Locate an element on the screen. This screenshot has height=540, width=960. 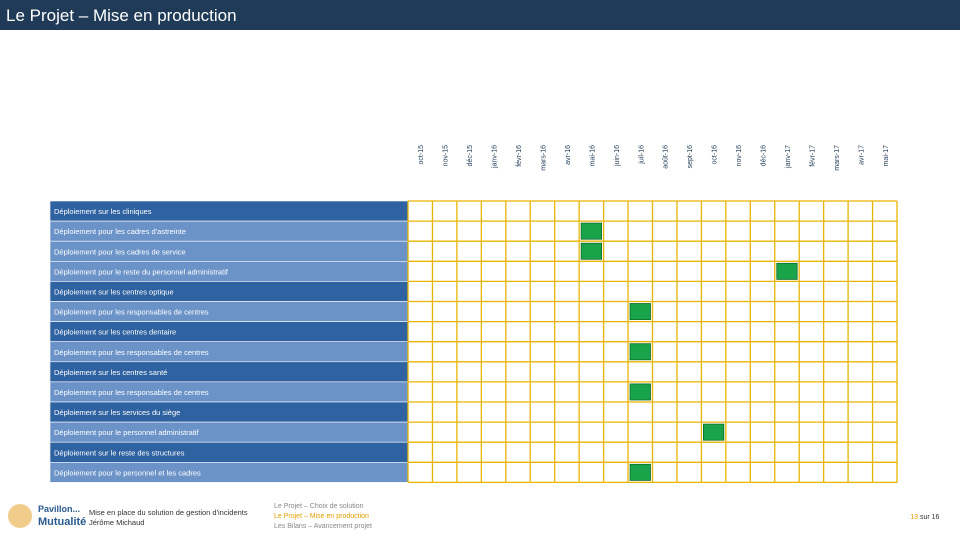
header-bar is located at coordinates (480, 15).